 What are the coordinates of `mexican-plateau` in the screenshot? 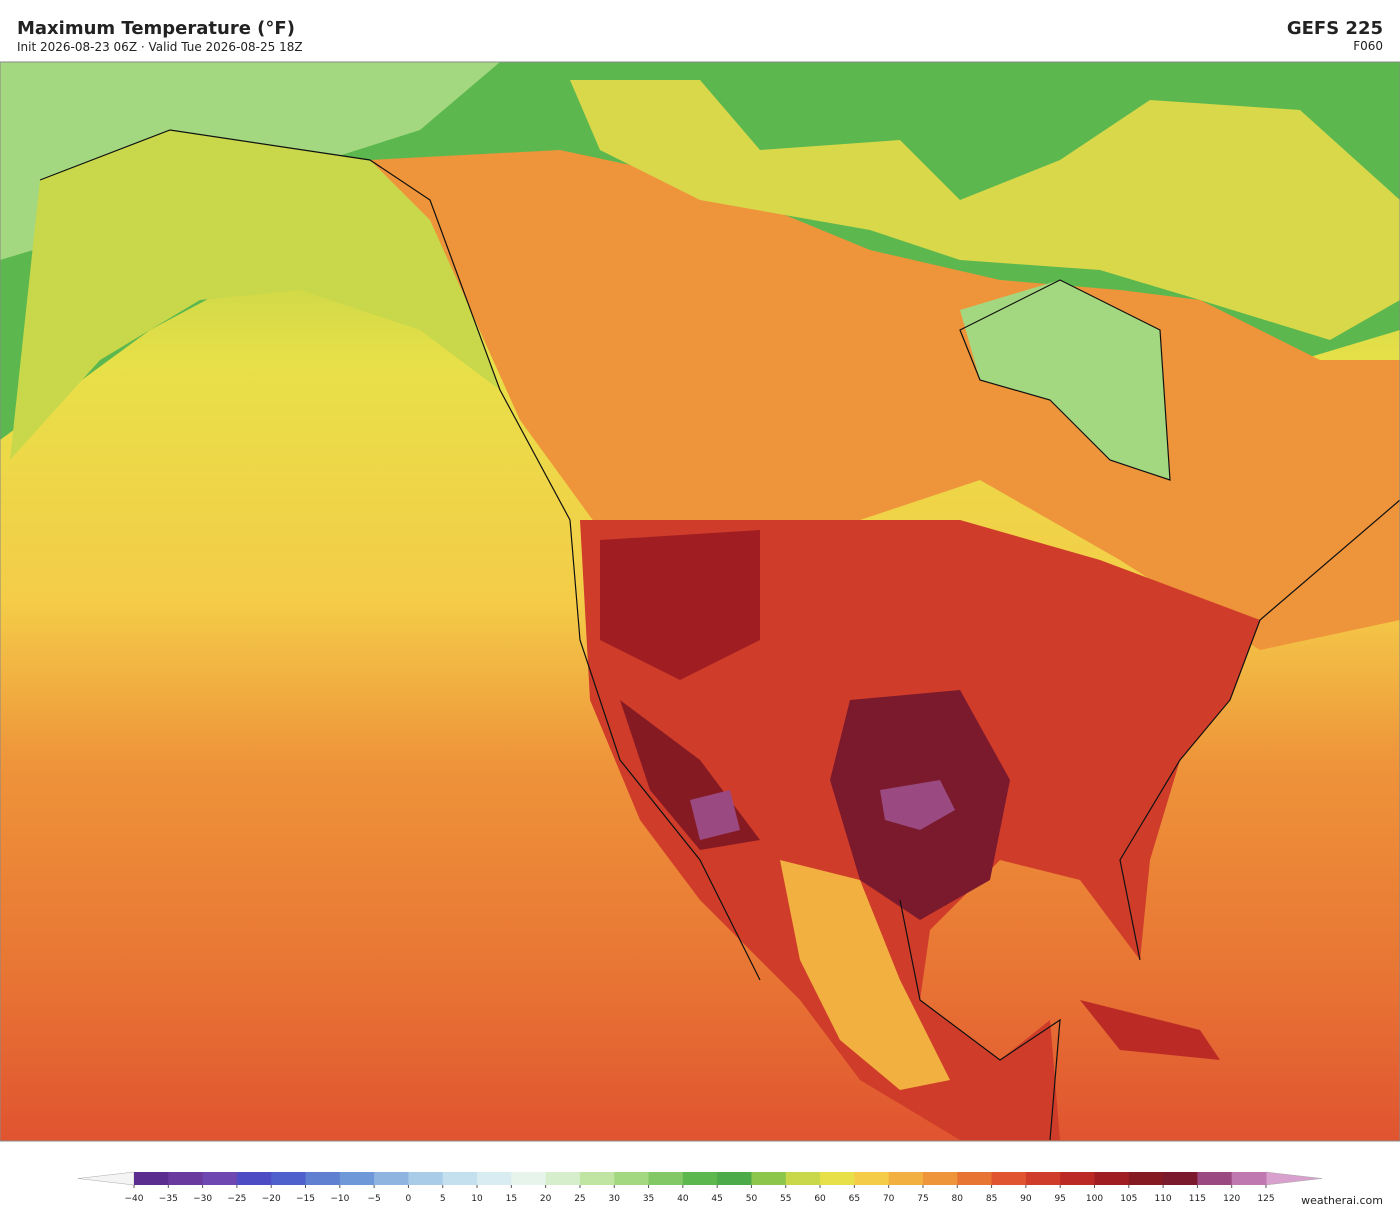 It's located at (865, 975).